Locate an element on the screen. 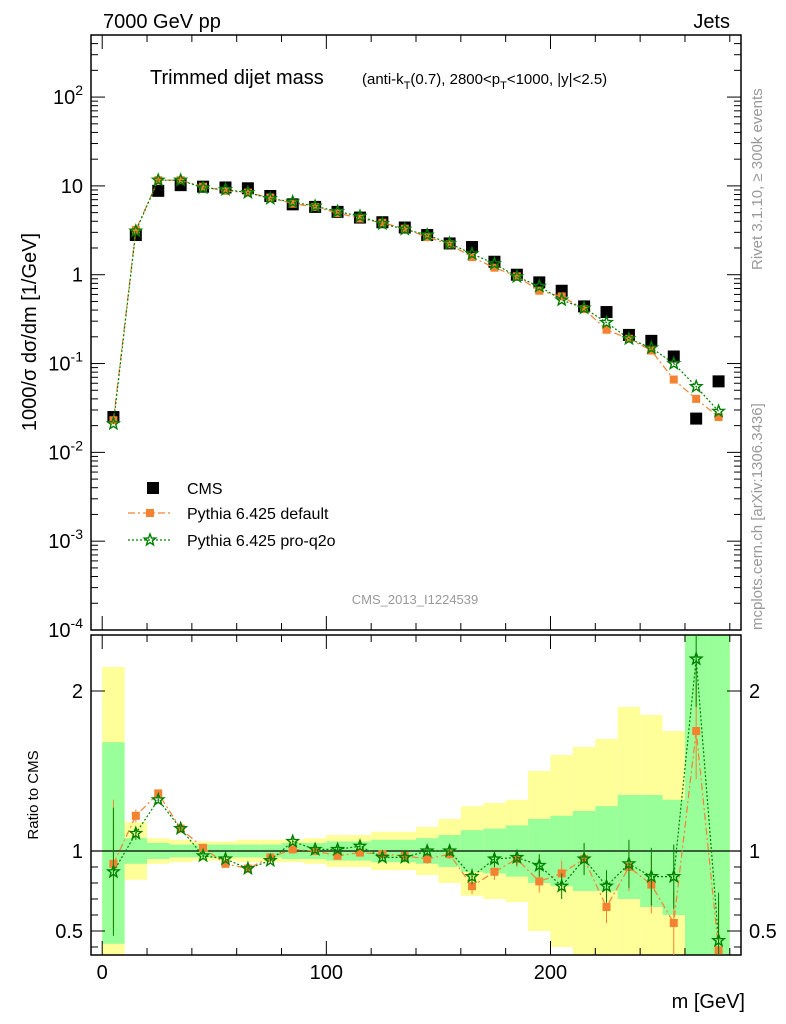 This screenshot has height=1024, width=786. chart-subtitle: (anti-kT(0.7), 2800<pT<1000, |y|<2.5) is located at coordinates (484, 81).